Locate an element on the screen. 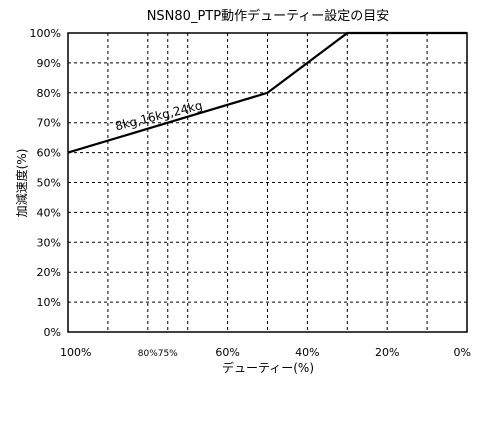  y-tick-label: 60% is located at coordinates (49, 153).